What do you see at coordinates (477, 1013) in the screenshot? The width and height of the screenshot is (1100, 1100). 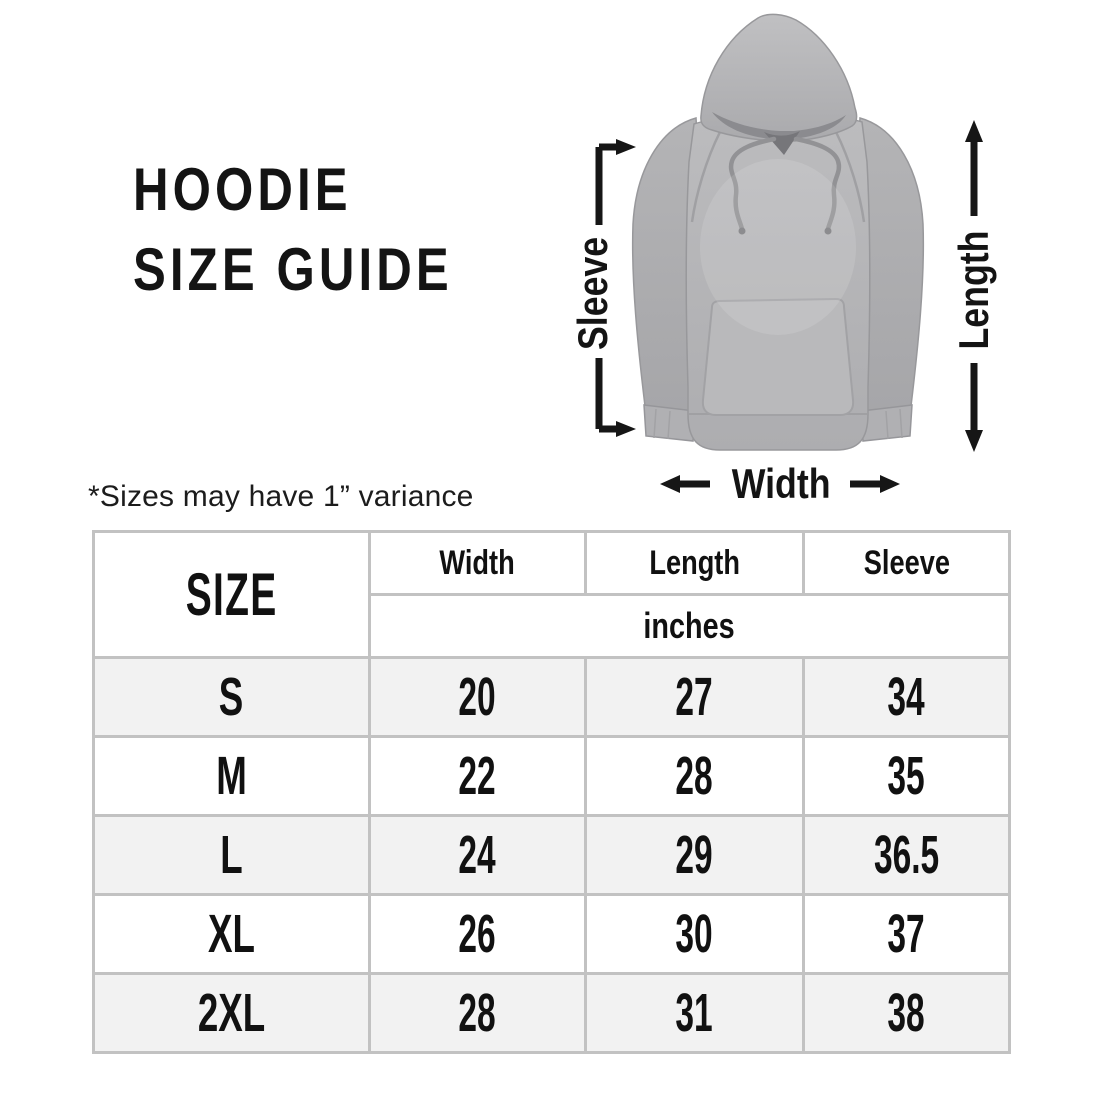 I see `width-cell: 28` at bounding box center [477, 1013].